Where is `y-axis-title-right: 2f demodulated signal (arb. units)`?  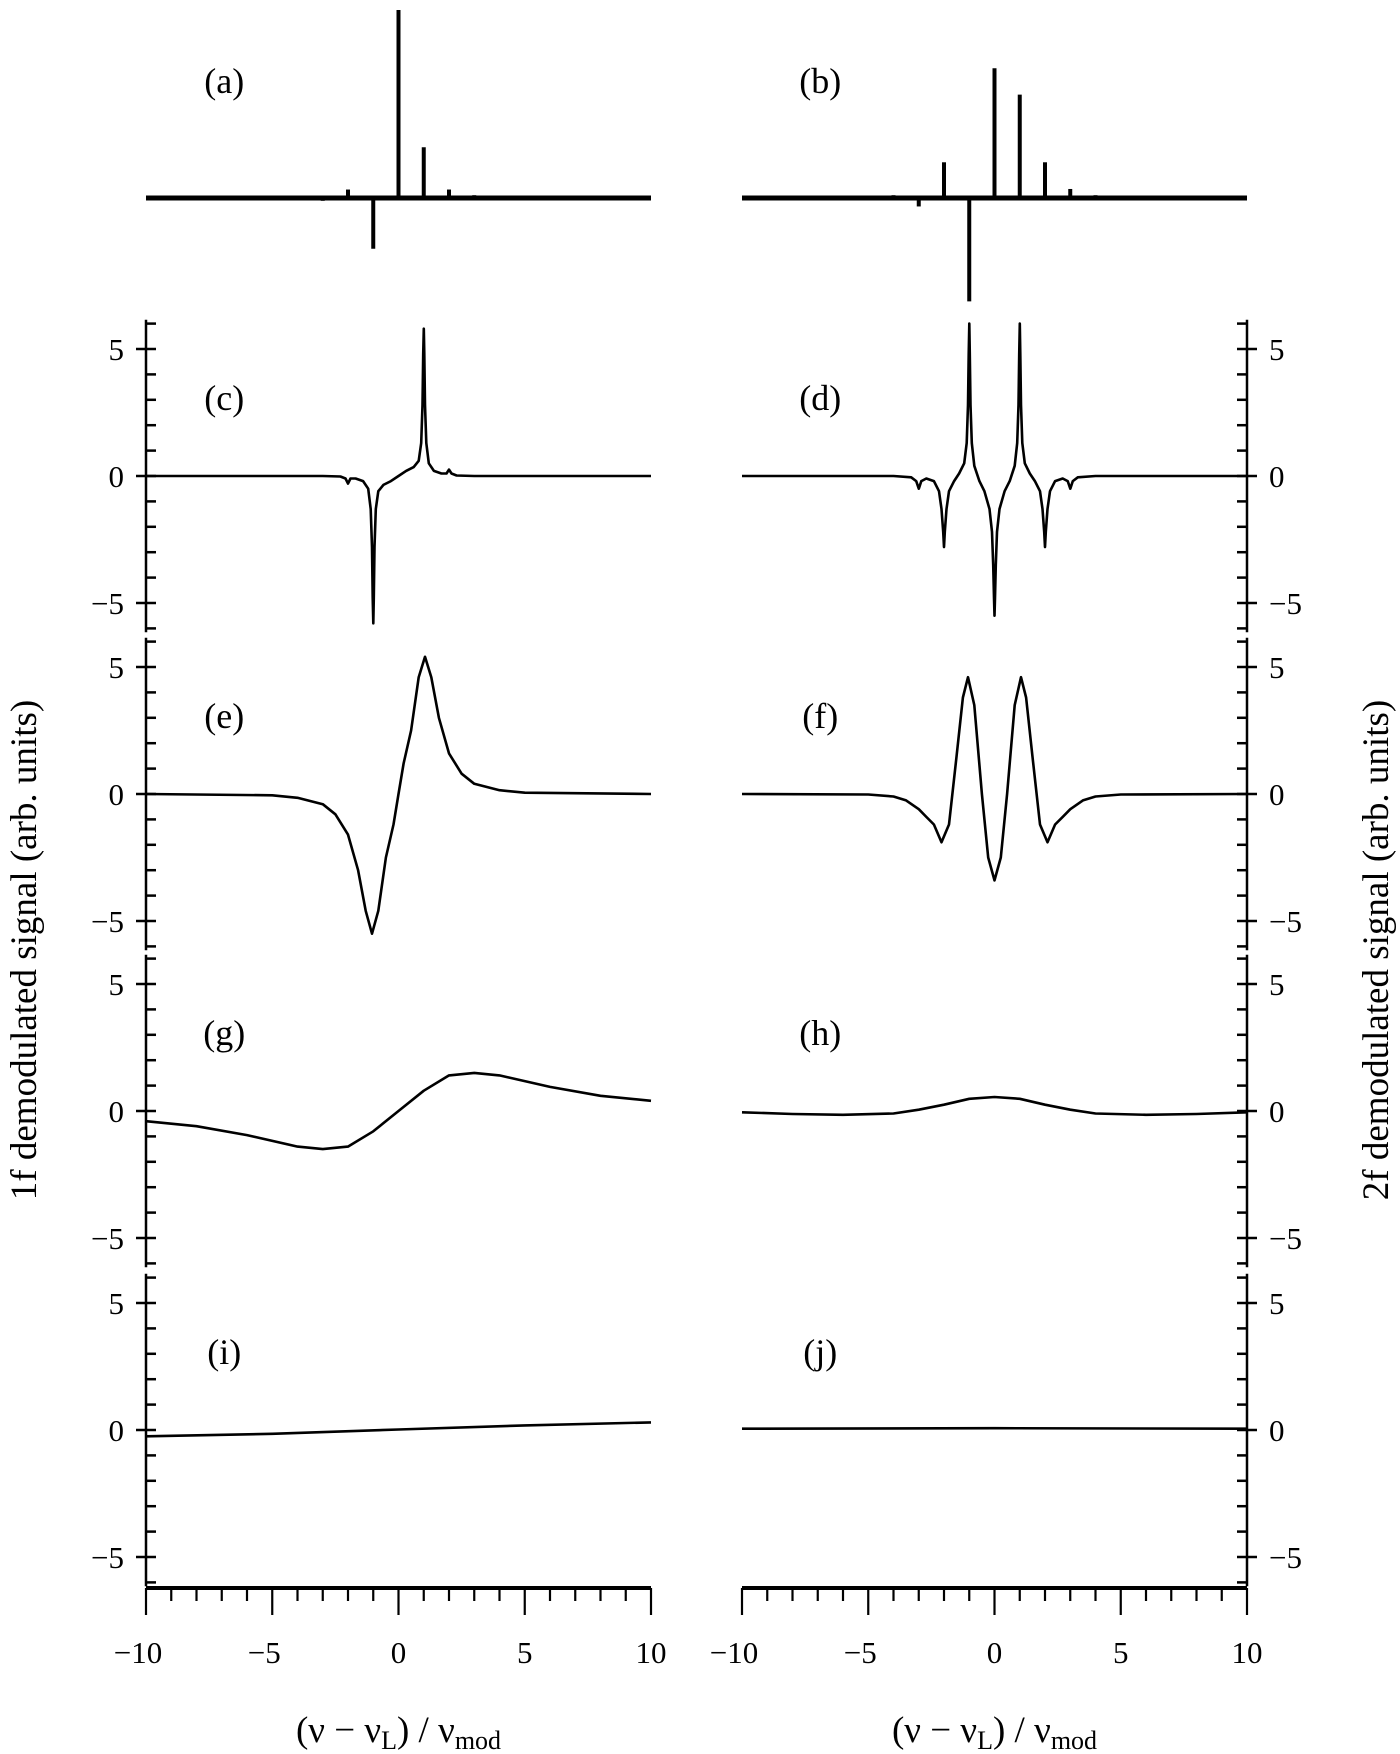 y-axis-title-right: 2f demodulated signal (arb. units) is located at coordinates (1376, 950).